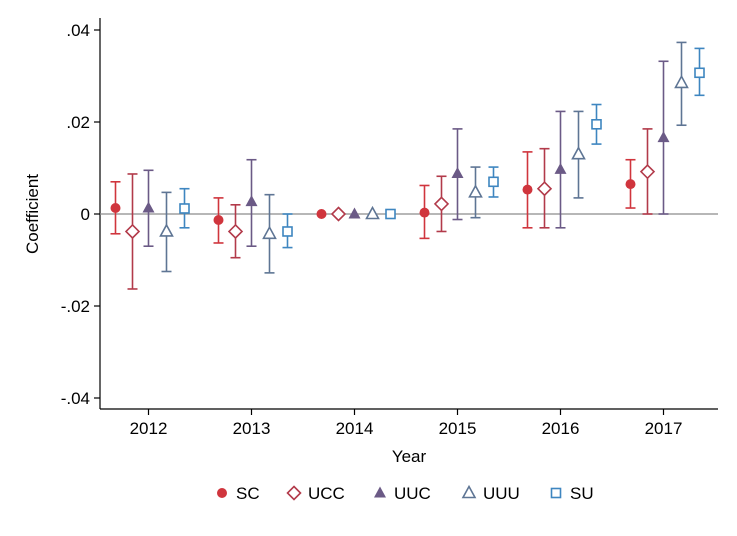  What do you see at coordinates (561, 428) in the screenshot?
I see `x-tick-label: 2016` at bounding box center [561, 428].